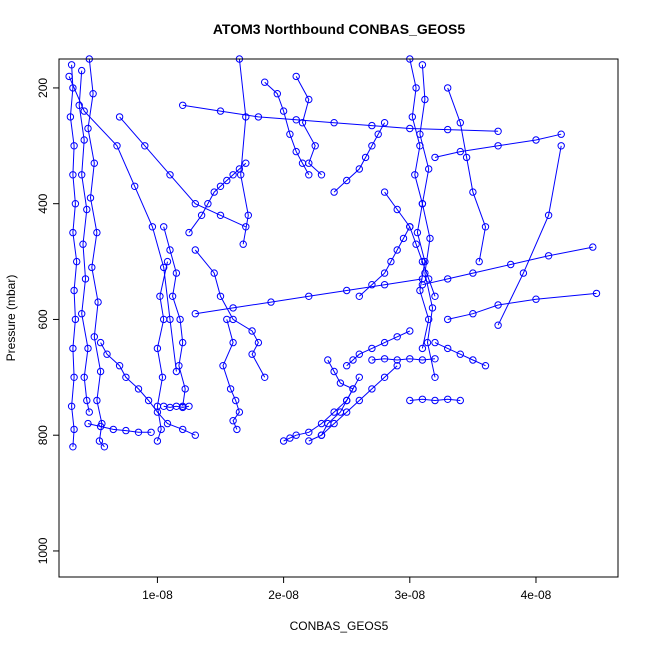 Image resolution: width=650 pixels, height=650 pixels. I want to click on y-tick-label: 200, so click(43, 88).